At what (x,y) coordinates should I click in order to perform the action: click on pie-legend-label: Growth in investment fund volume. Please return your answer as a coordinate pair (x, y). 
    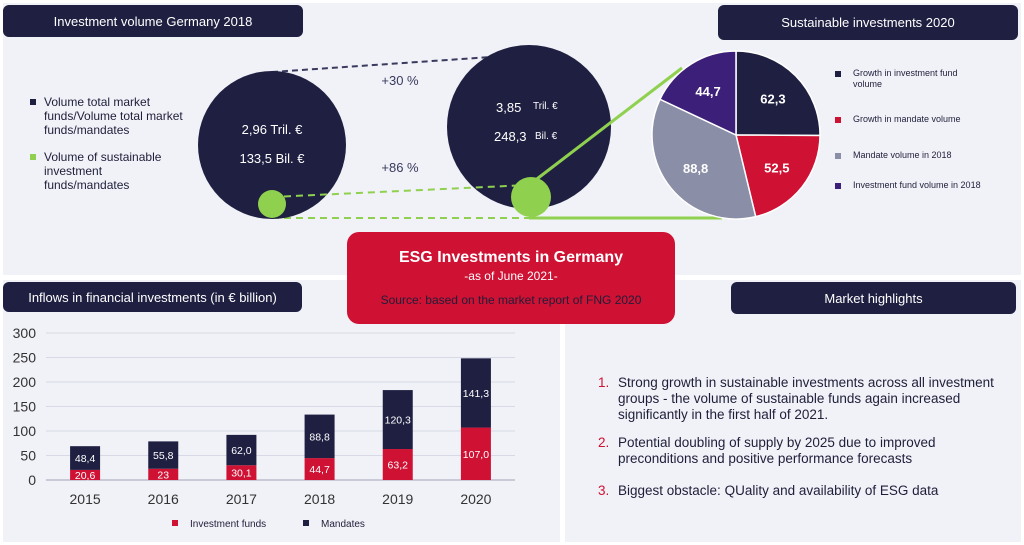
    Looking at the image, I should click on (905, 78).